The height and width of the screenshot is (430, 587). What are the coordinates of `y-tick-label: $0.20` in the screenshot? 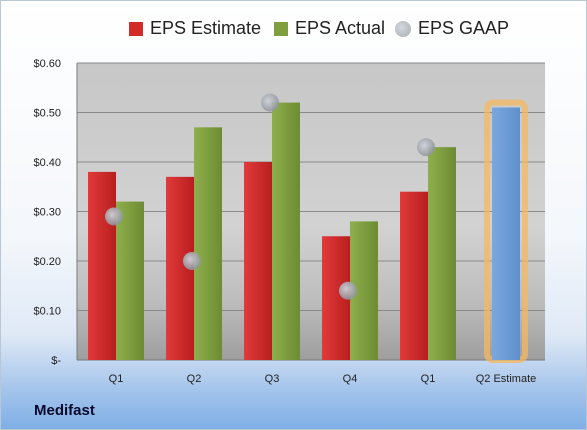 It's located at (47, 262).